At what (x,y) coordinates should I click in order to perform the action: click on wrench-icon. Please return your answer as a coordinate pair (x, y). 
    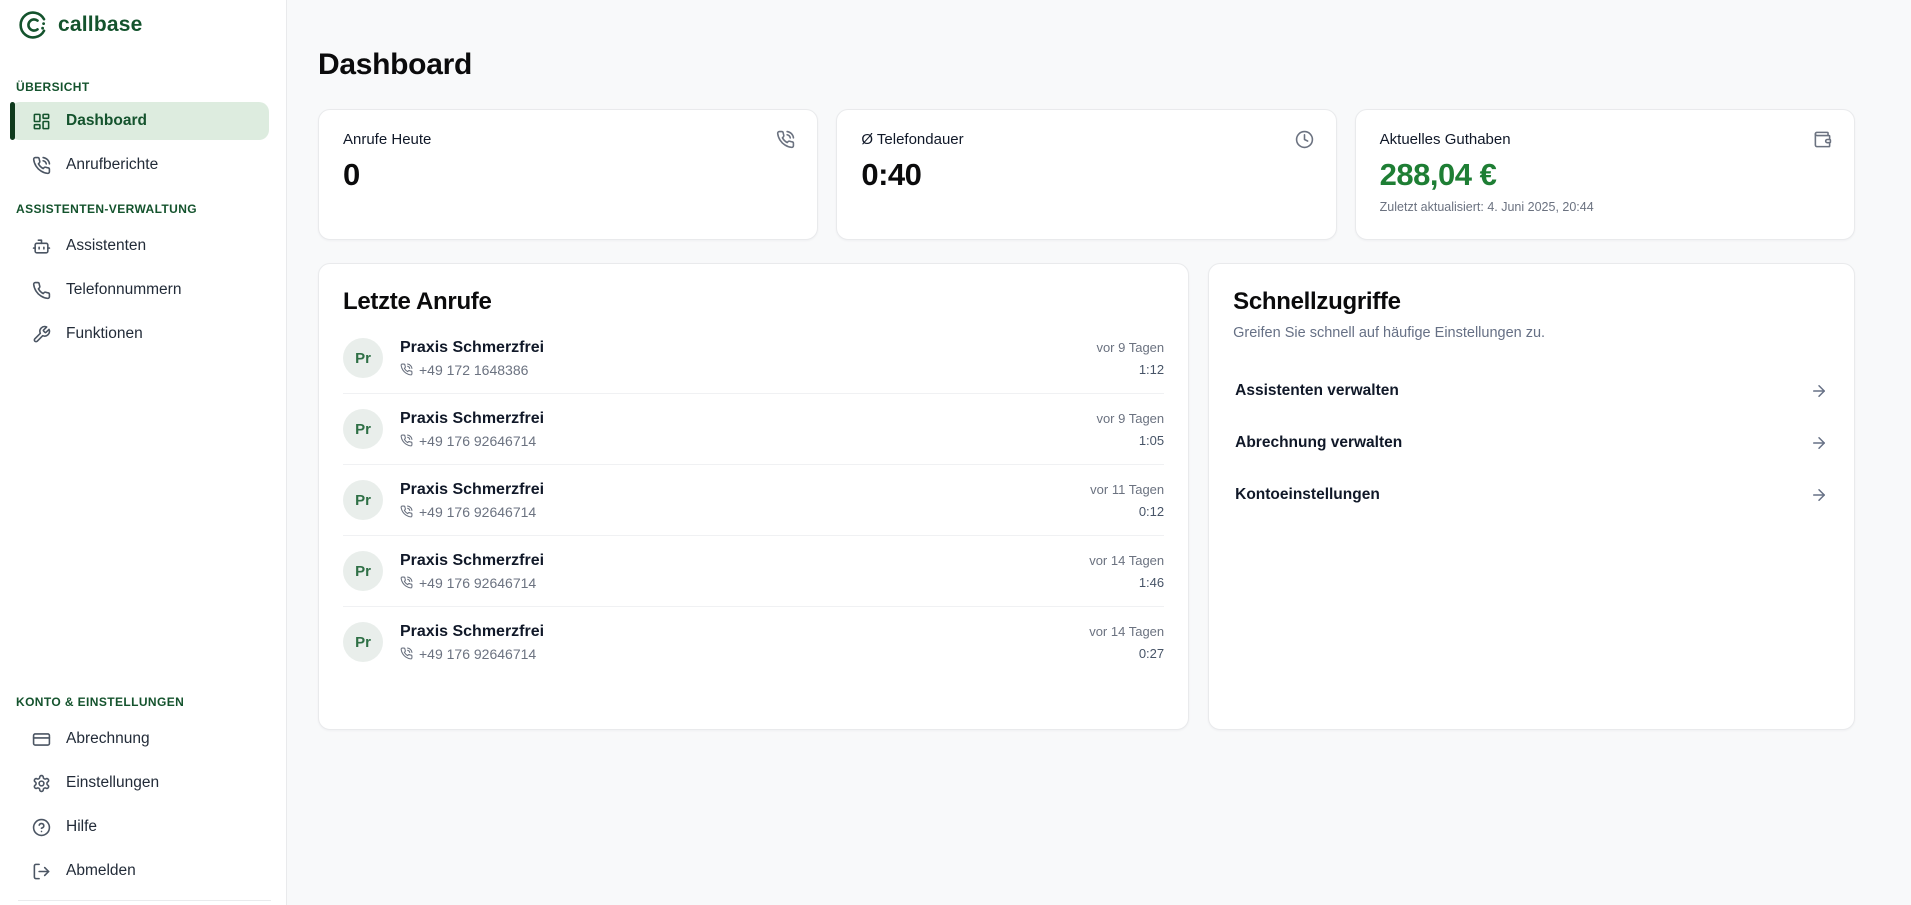
    Looking at the image, I should click on (41, 334).